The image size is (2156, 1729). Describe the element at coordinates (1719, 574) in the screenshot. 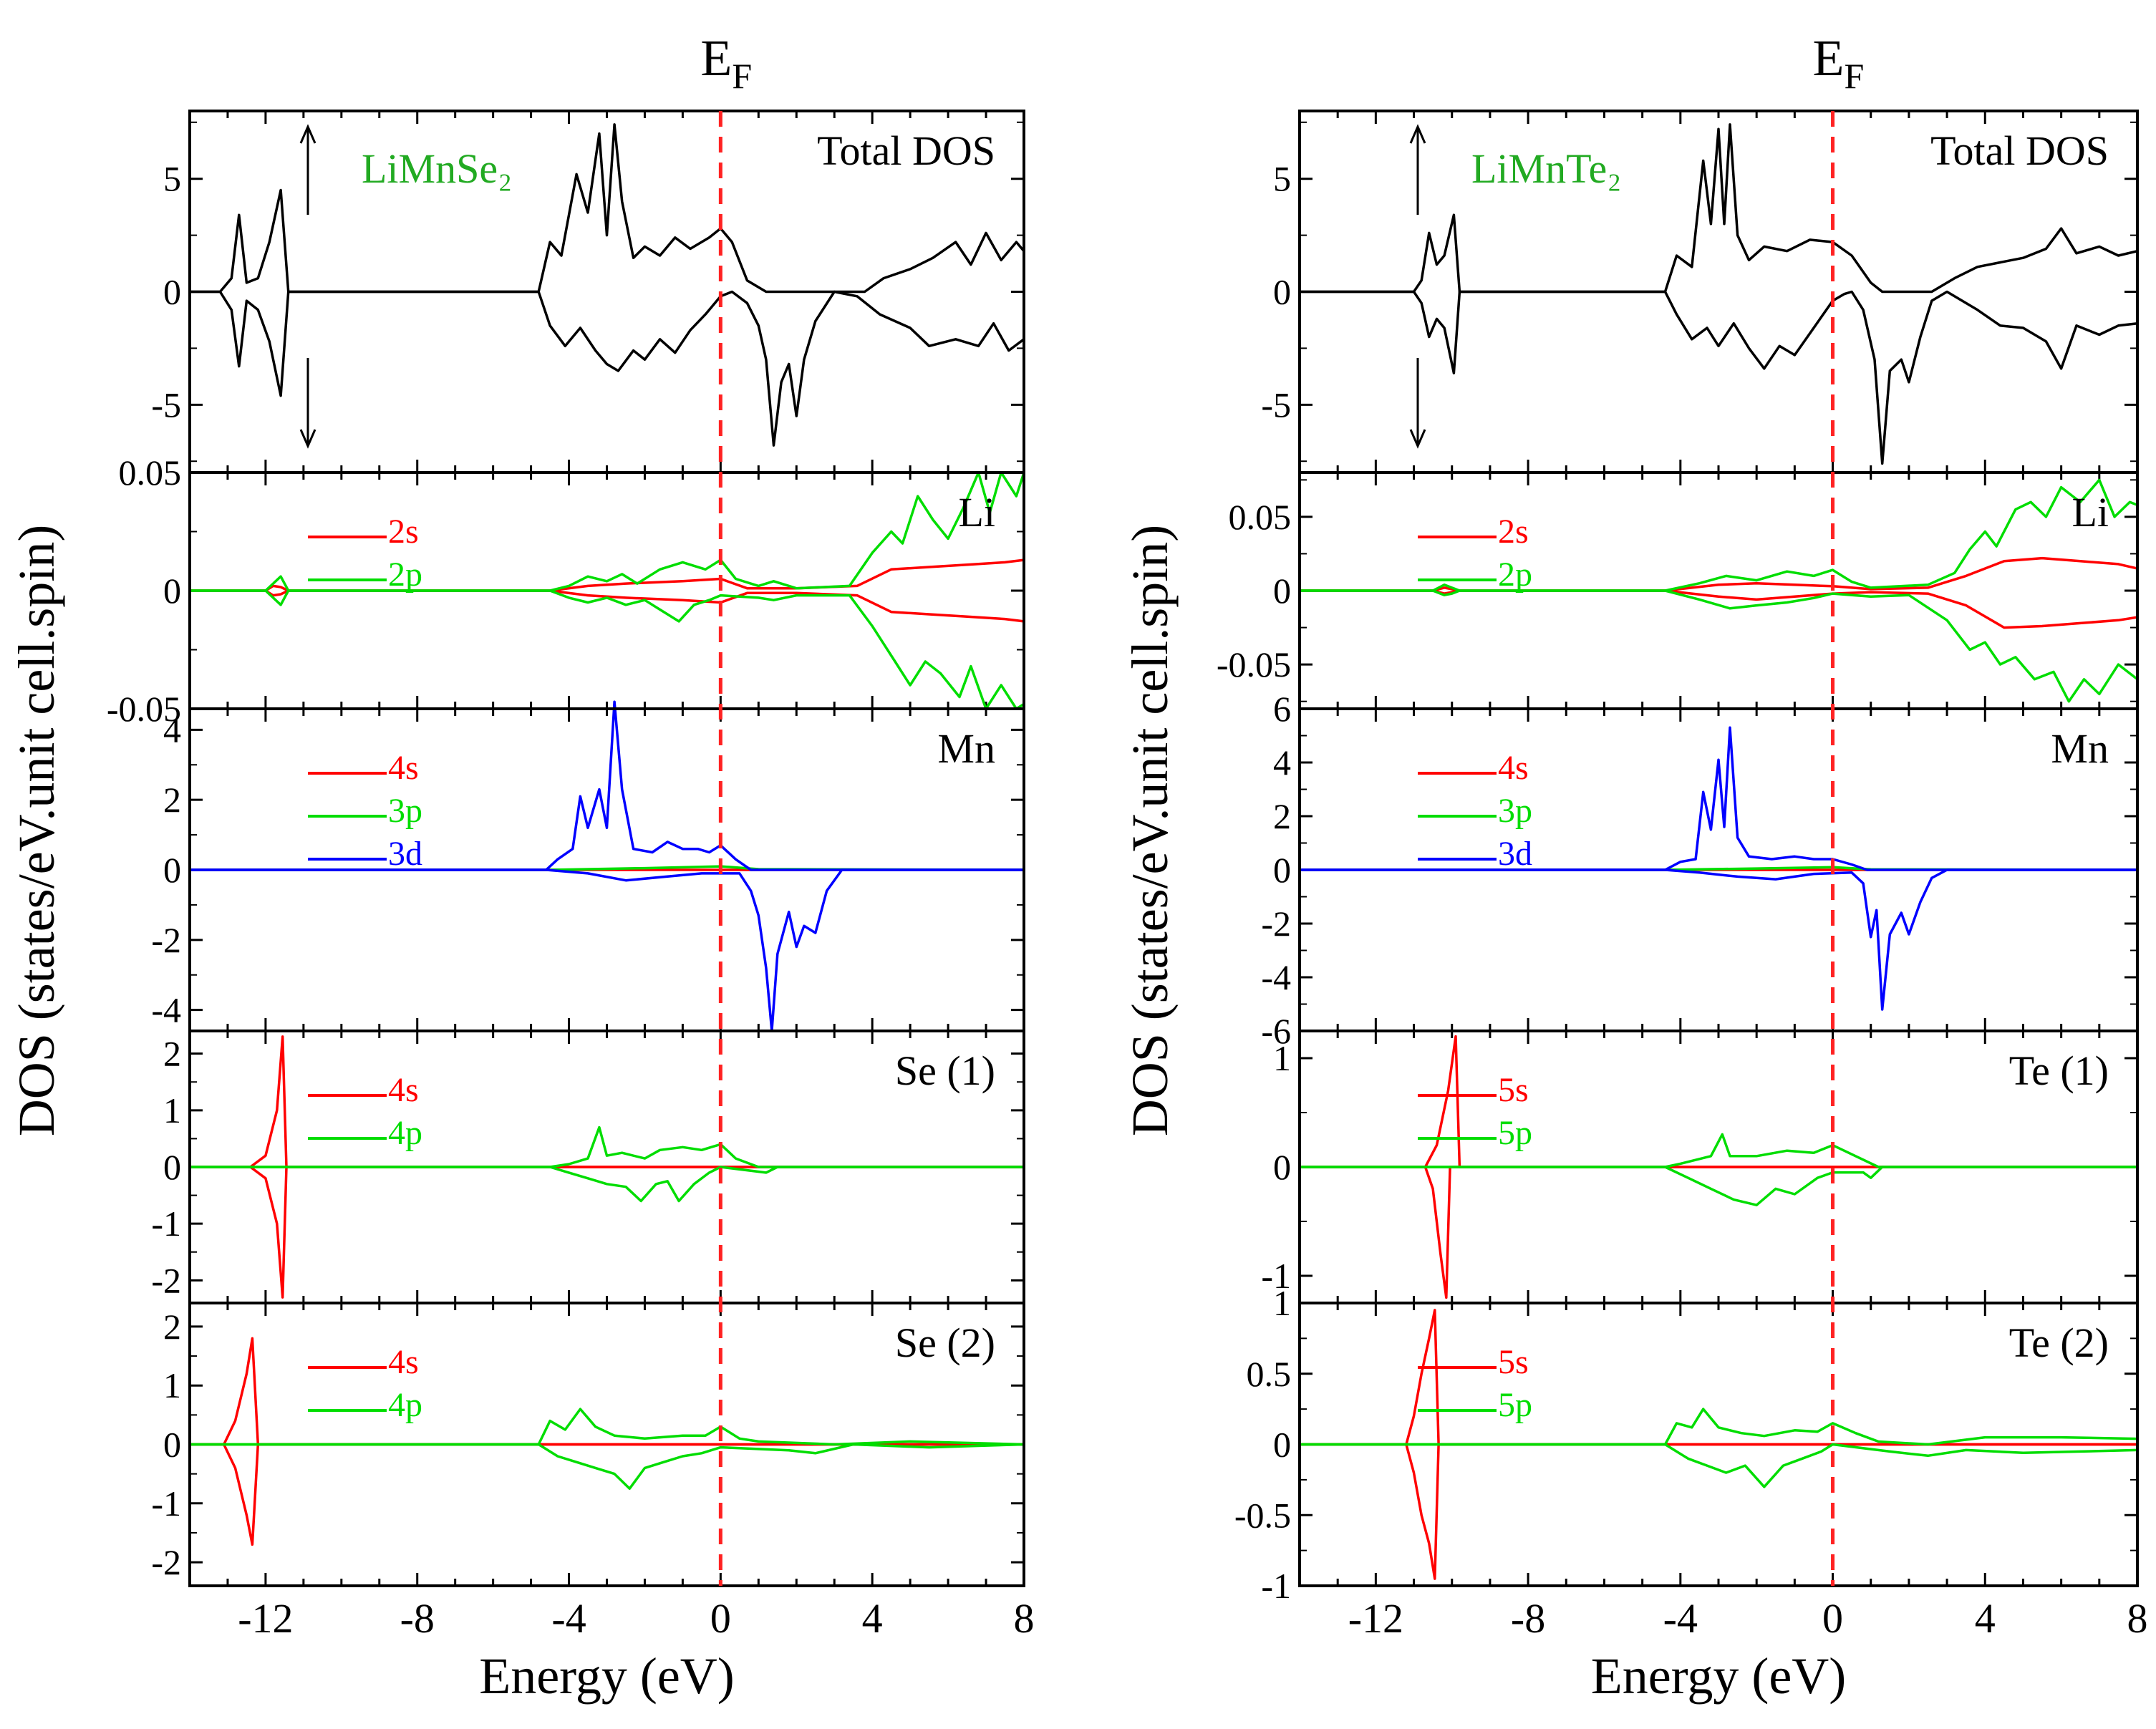

I see `curve-2s-up` at that location.